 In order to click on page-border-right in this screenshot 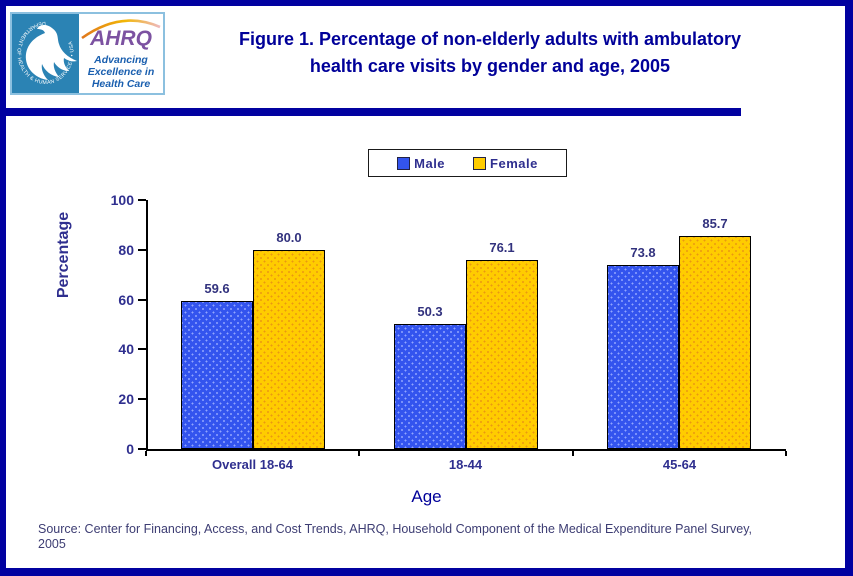, I will do `click(849, 288)`.